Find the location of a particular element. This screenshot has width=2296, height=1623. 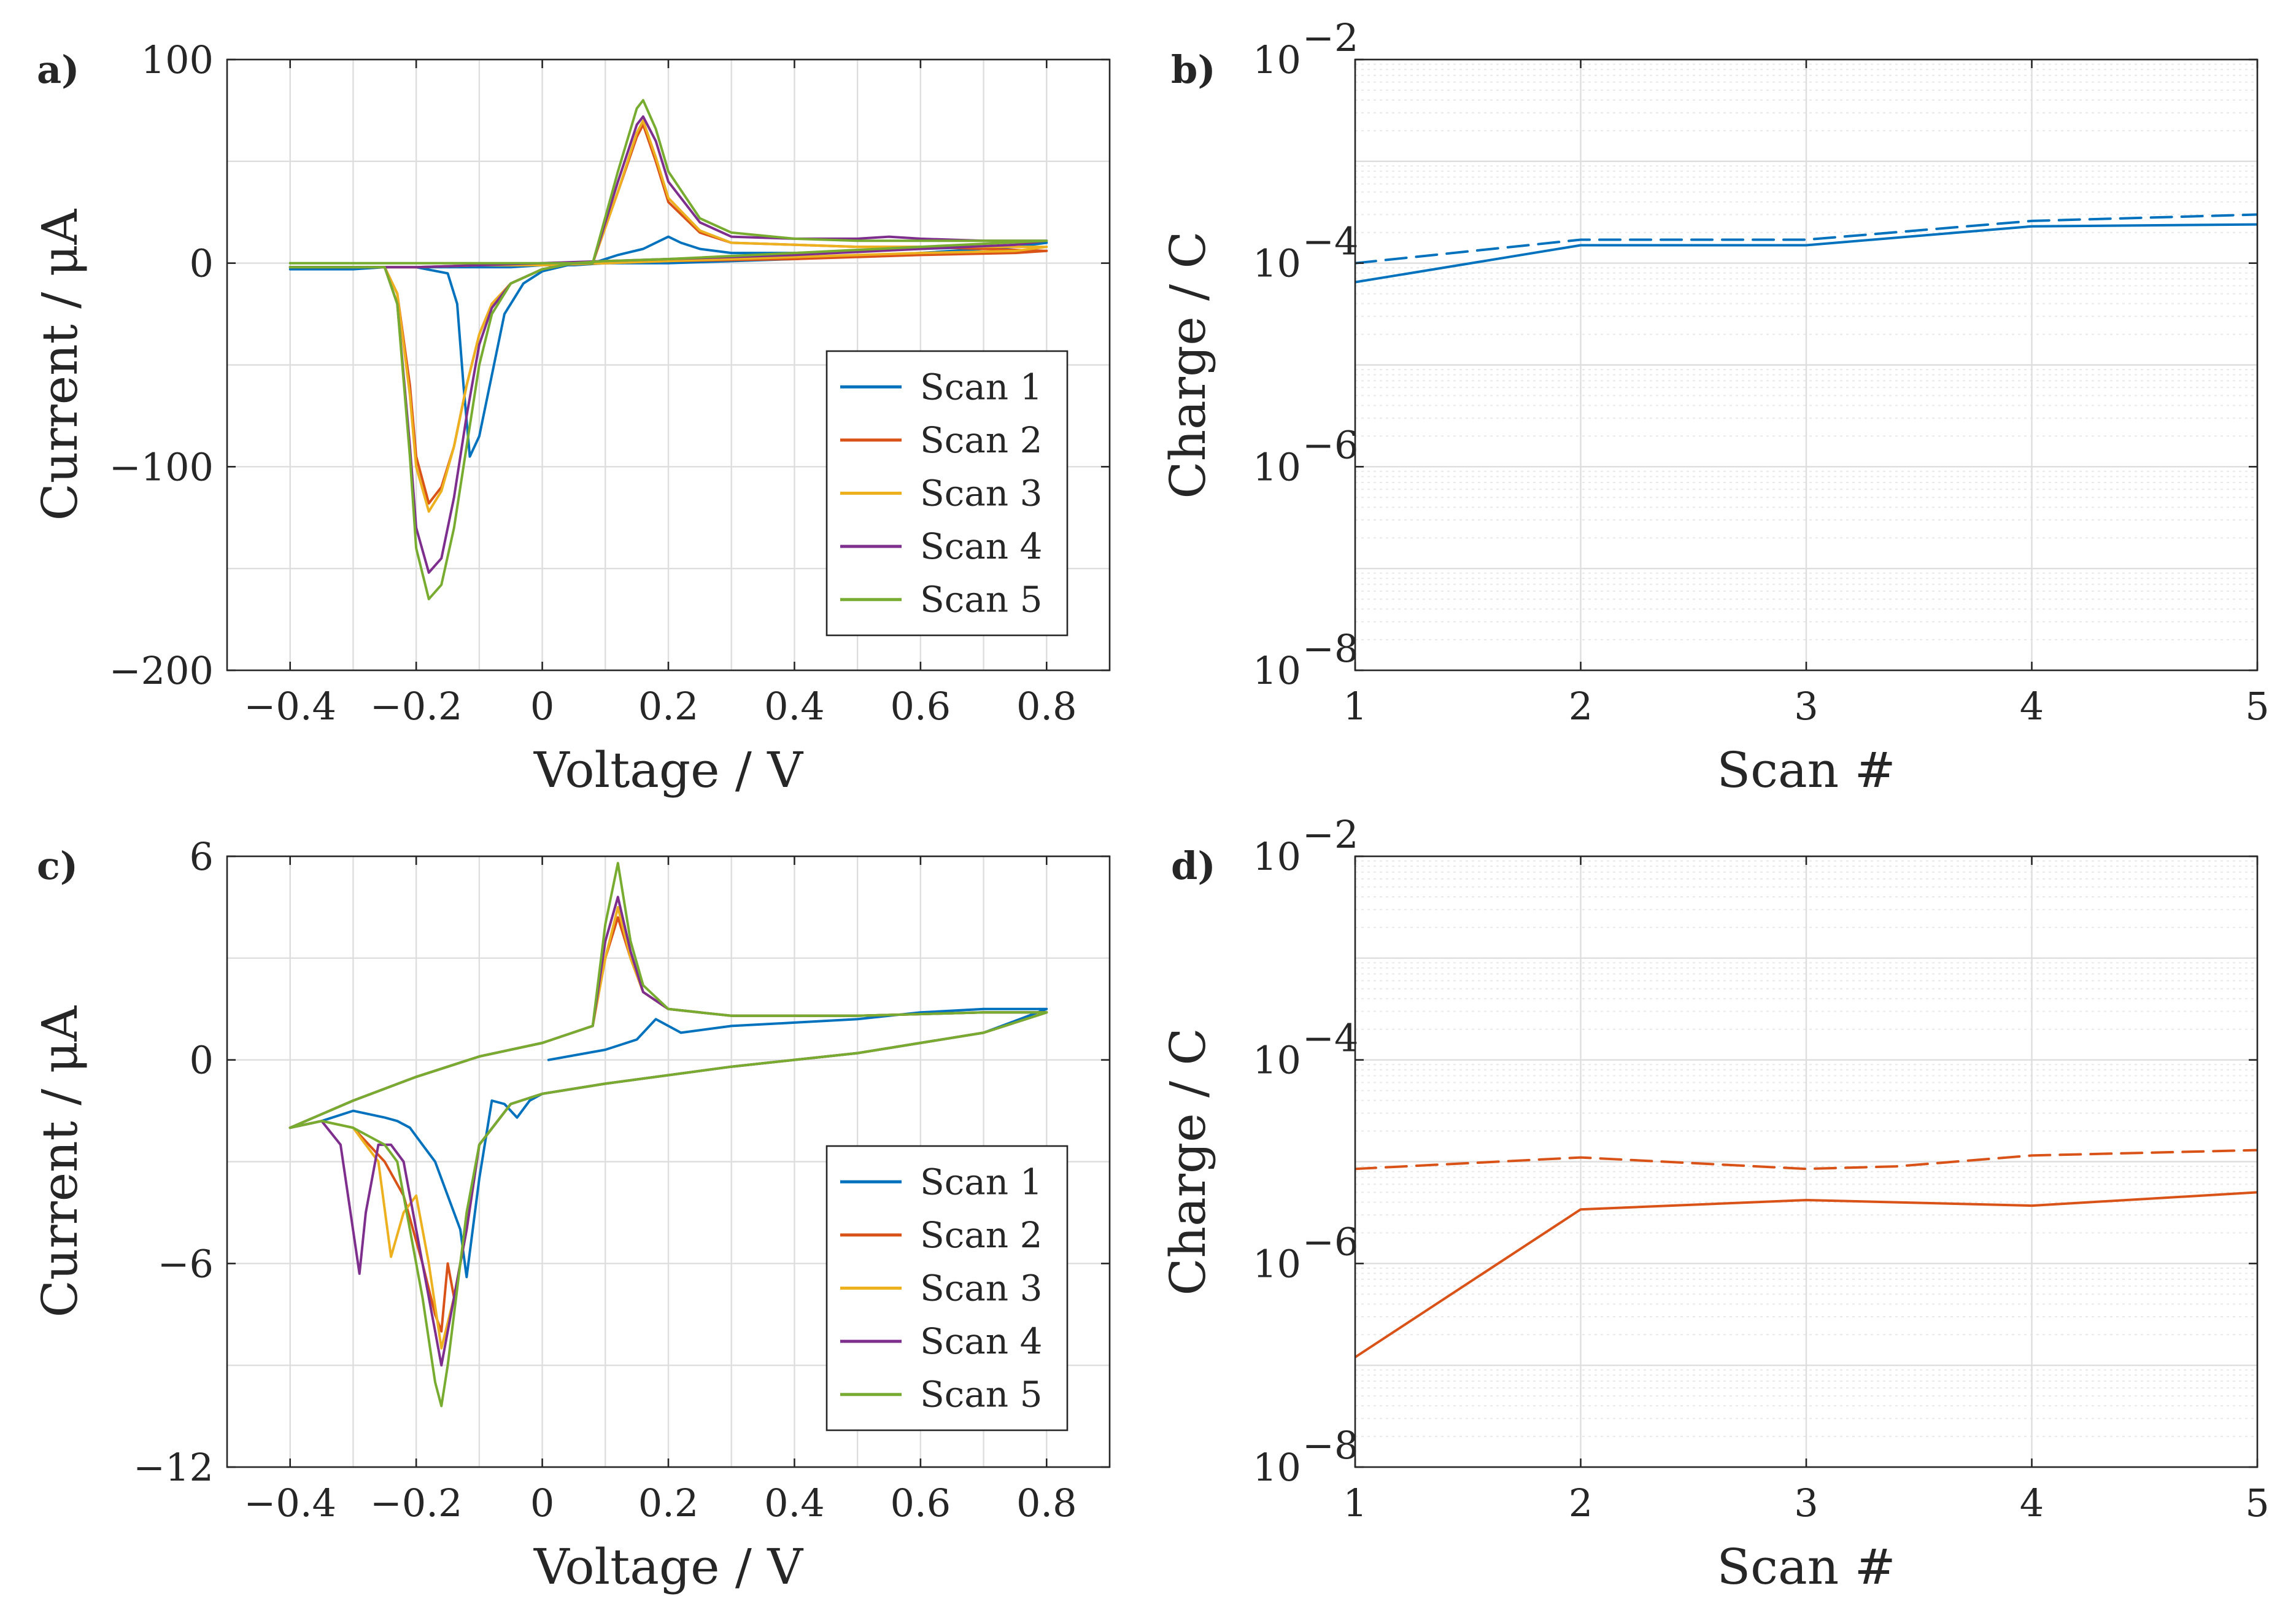

panel-b-letter: b) is located at coordinates (1193, 69).